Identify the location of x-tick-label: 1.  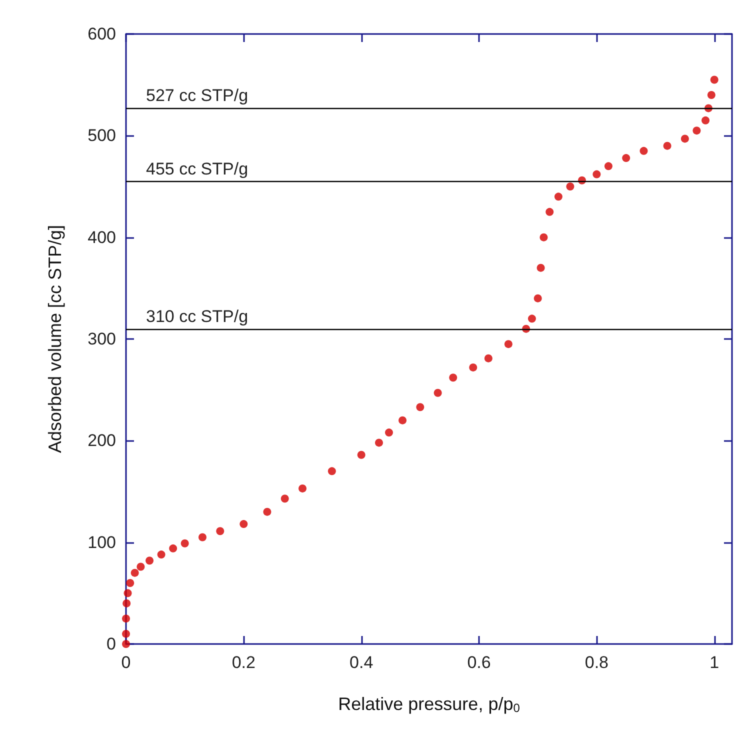
(715, 662).